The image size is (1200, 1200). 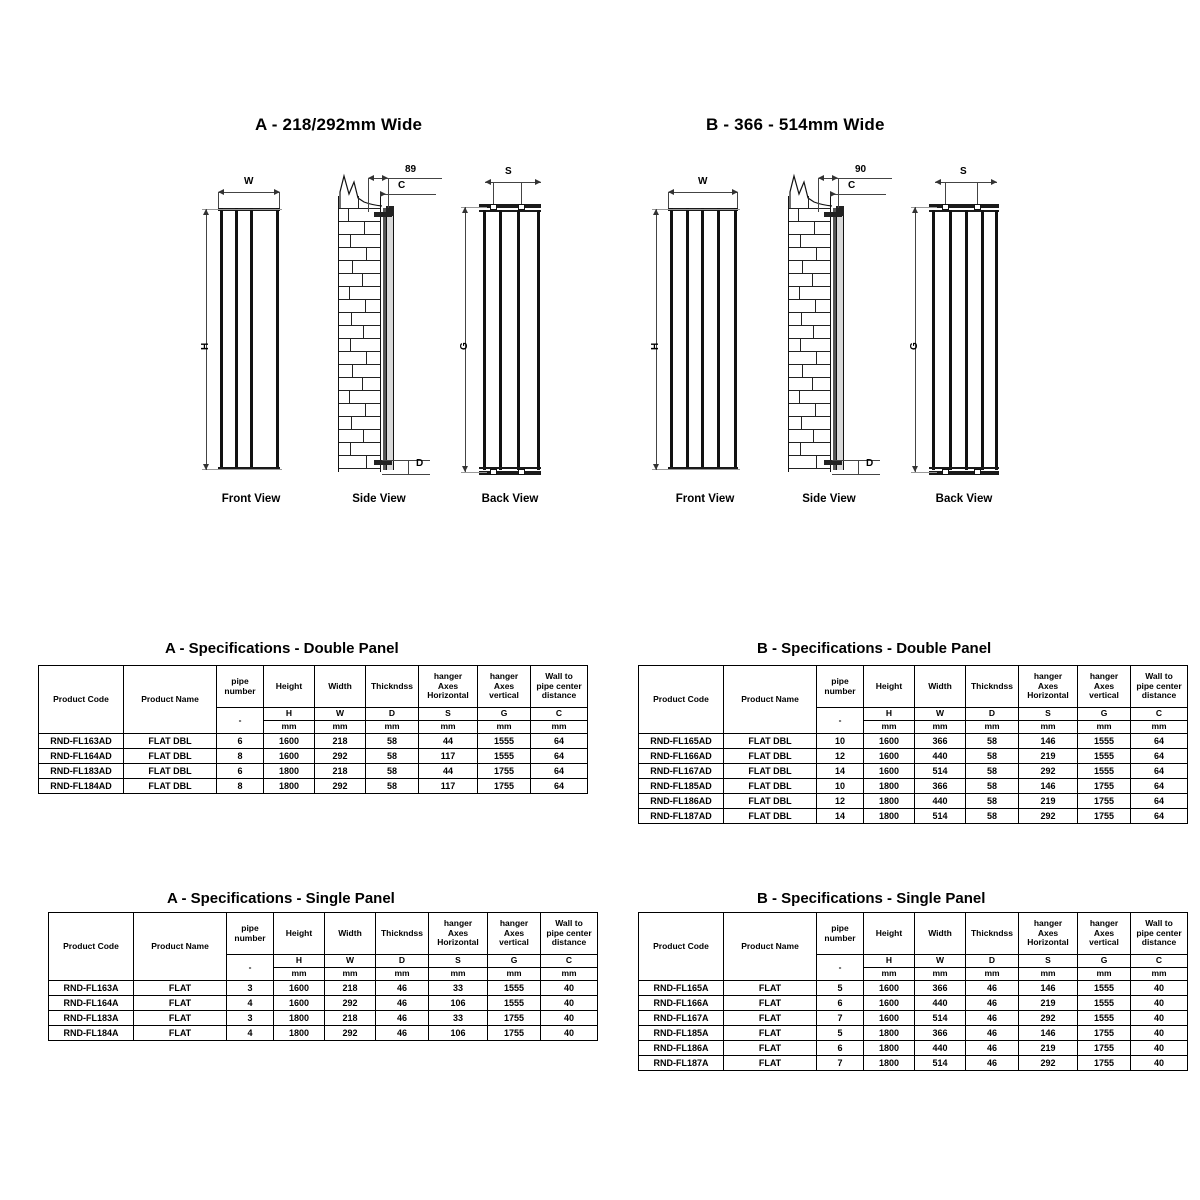 What do you see at coordinates (1048, 988) in the screenshot?
I see `cell-hanger-horizontal: 146` at bounding box center [1048, 988].